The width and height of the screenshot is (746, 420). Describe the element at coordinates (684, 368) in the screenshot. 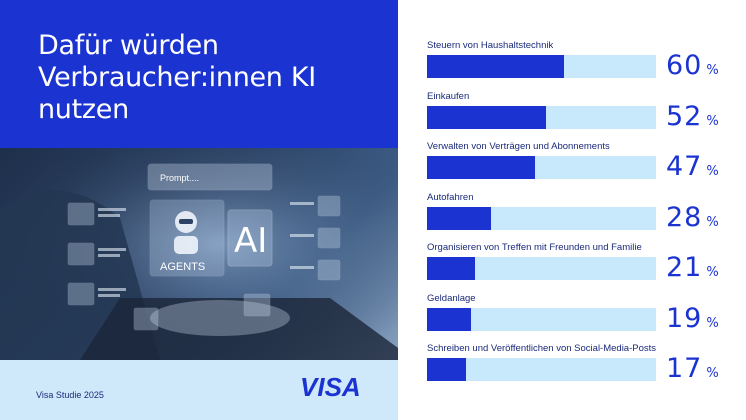

I see `value-number: 17` at that location.